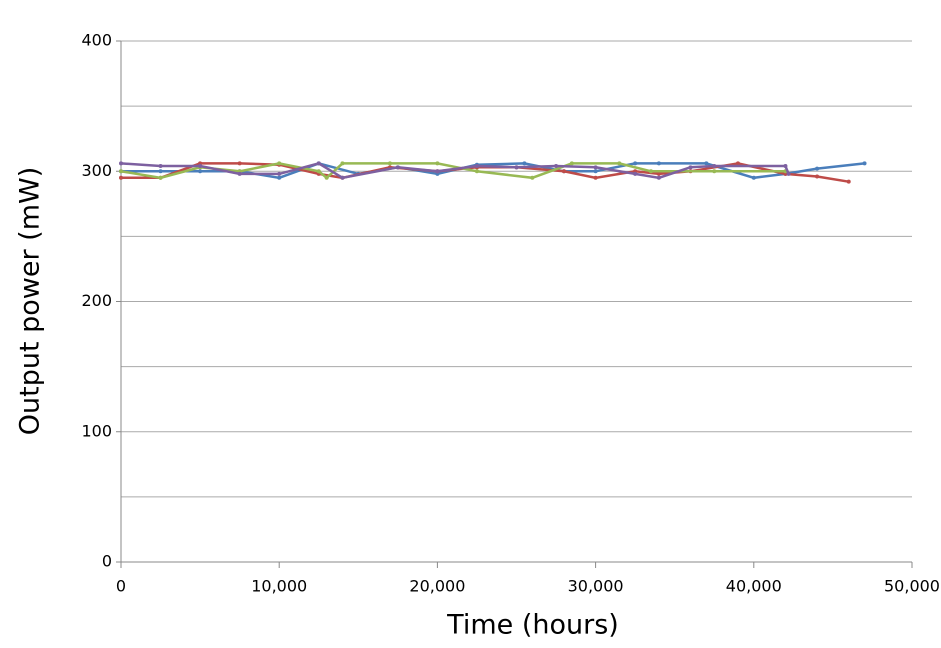  I want to click on y-tick-label: 400, so click(96, 40).